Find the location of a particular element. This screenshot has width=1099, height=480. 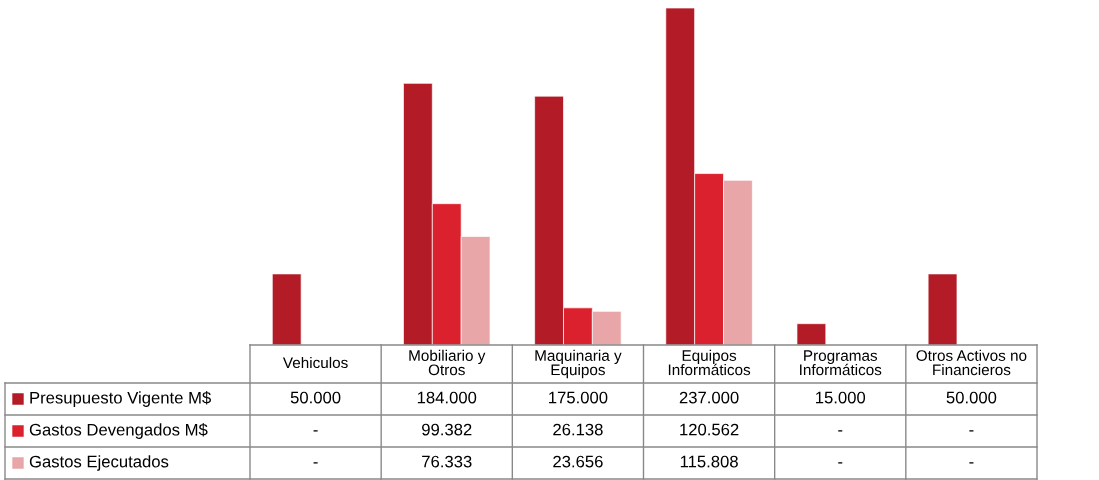

x-tick-label: Equipos Informáticos is located at coordinates (709, 362).